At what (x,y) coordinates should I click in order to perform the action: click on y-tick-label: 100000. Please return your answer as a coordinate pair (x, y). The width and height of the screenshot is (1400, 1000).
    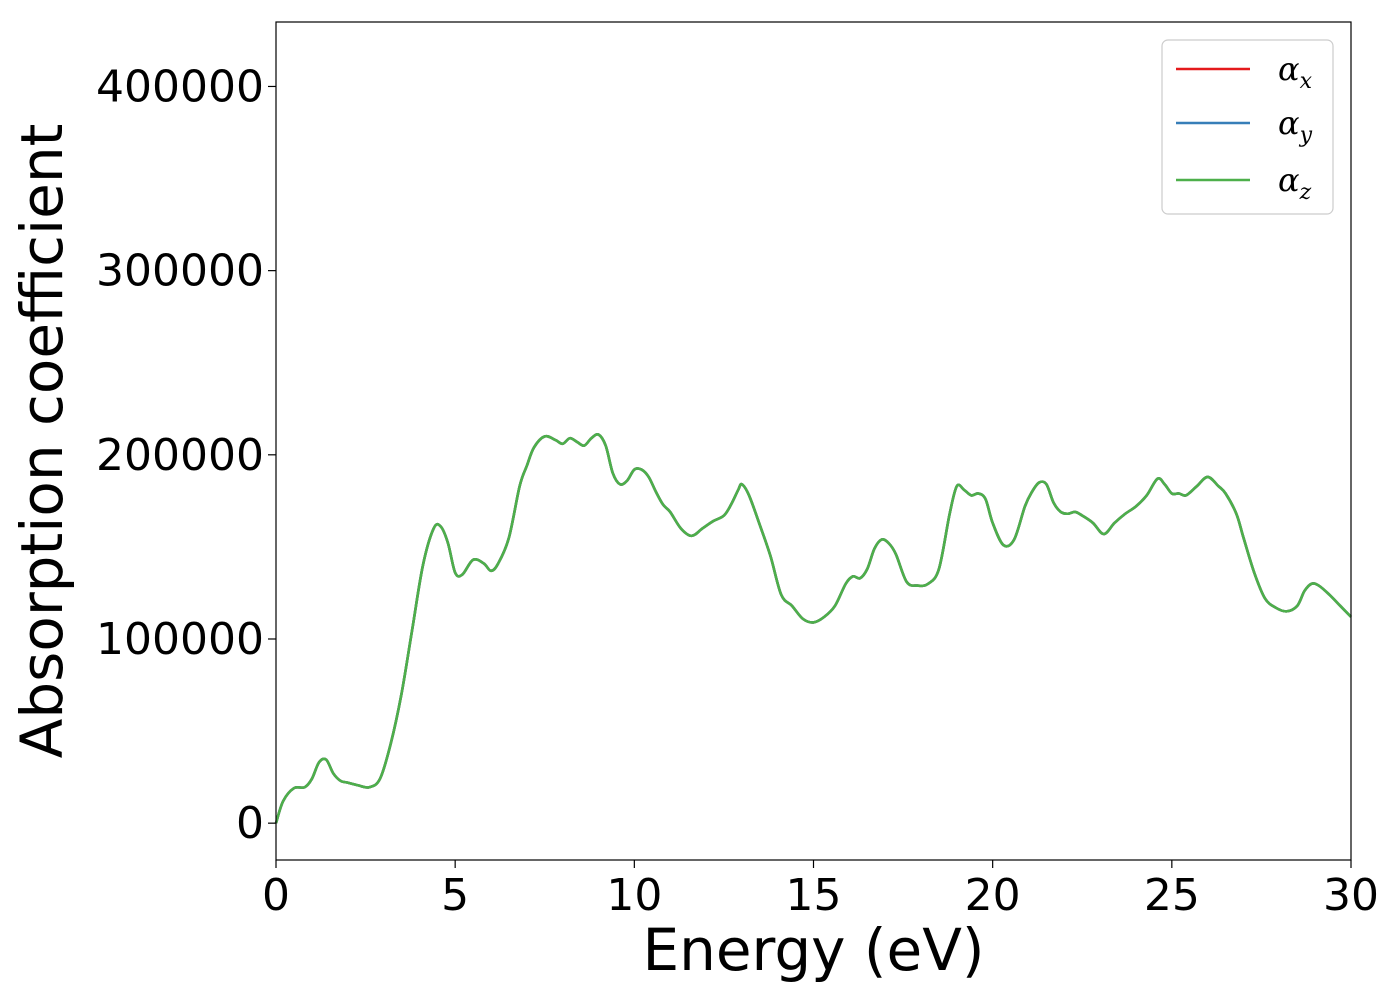
    Looking at the image, I should click on (180, 639).